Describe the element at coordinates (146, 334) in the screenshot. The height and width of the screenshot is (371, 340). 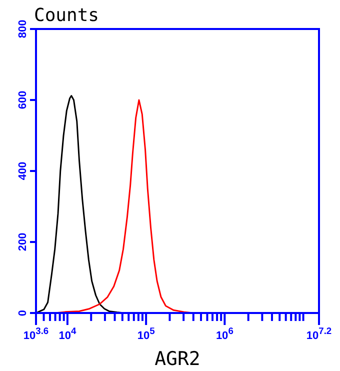
I see `x-tick-label: 10$^{5}$` at that location.